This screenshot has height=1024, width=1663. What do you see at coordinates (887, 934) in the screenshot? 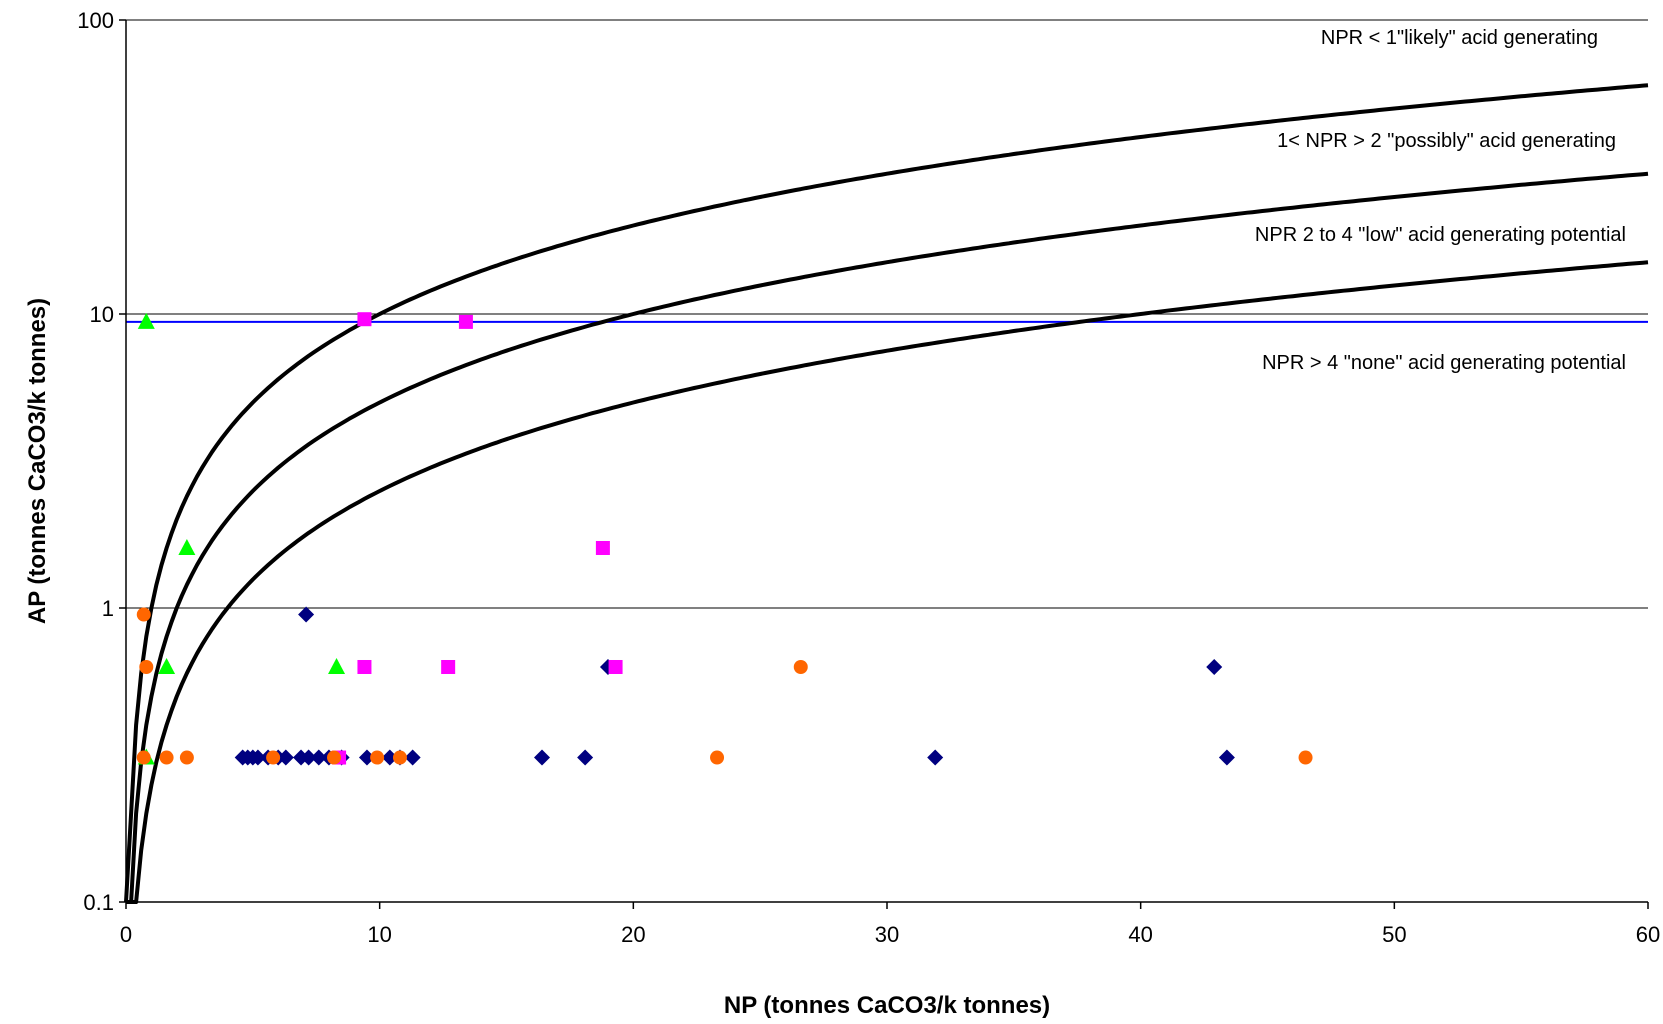
I see `x-tick-label: 30` at bounding box center [887, 934].